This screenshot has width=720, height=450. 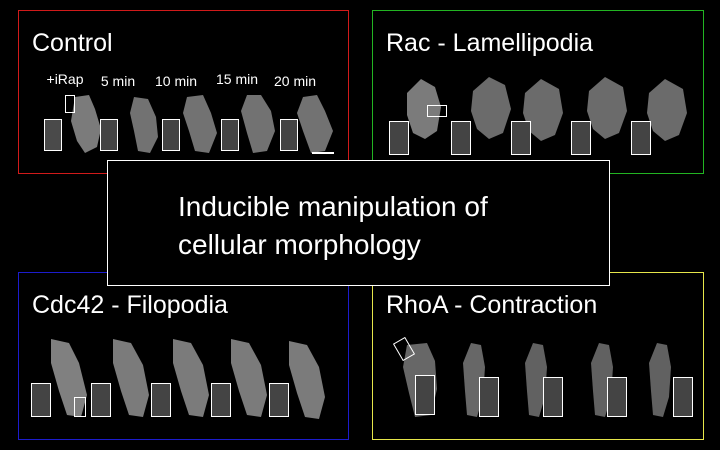 What do you see at coordinates (65, 79) in the screenshot?
I see `timepoint-label: +iRap` at bounding box center [65, 79].